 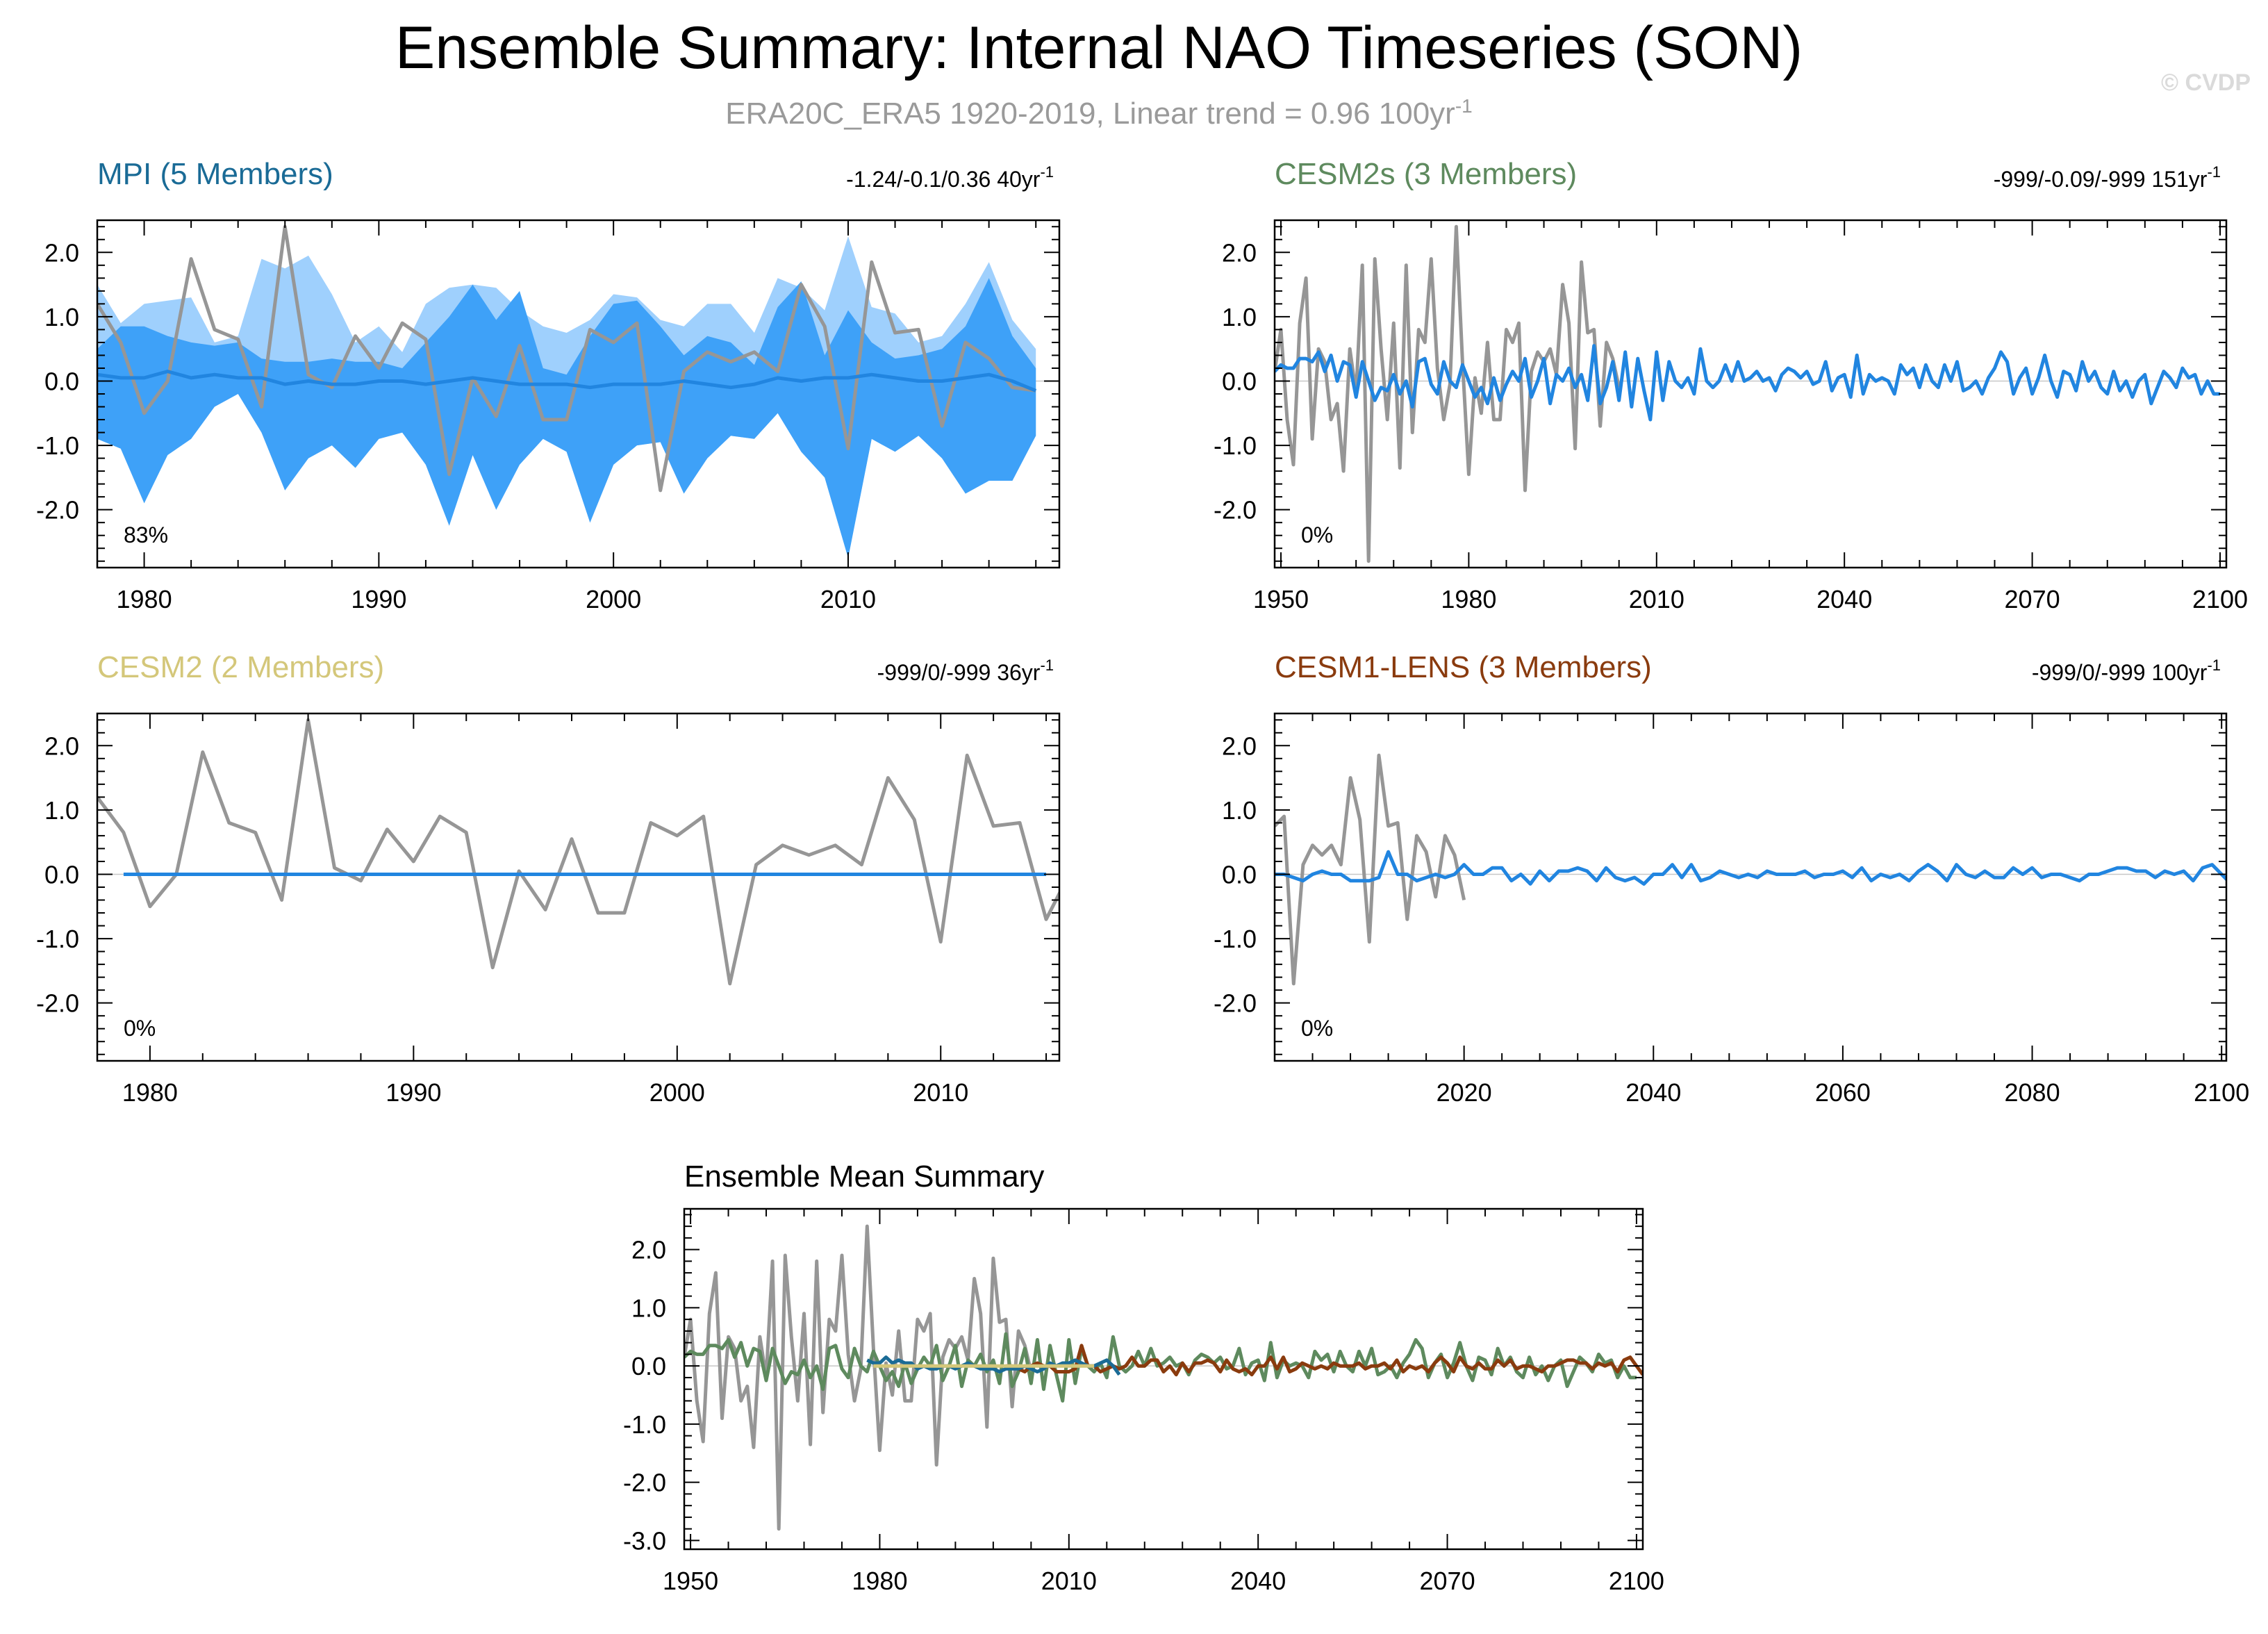 What do you see at coordinates (215, 174) in the screenshot?
I see `panel-title: MPI (5 Members)` at bounding box center [215, 174].